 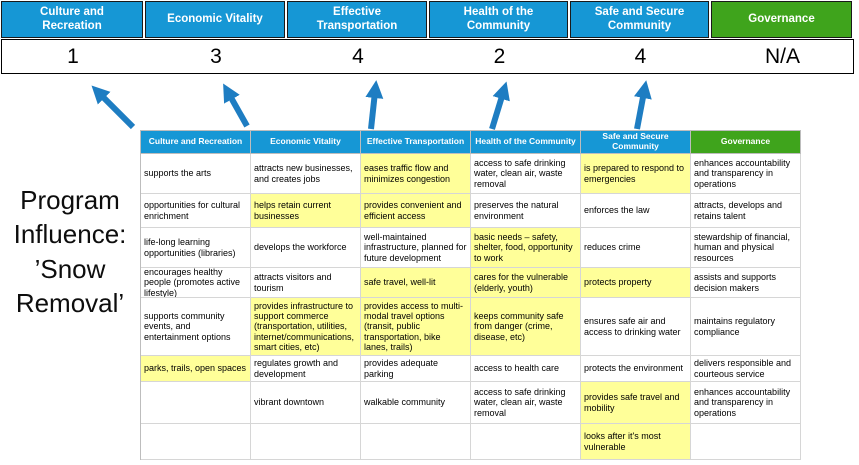 What do you see at coordinates (636, 442) in the screenshot?
I see `table-cell: looks after it's most vulnerable` at bounding box center [636, 442].